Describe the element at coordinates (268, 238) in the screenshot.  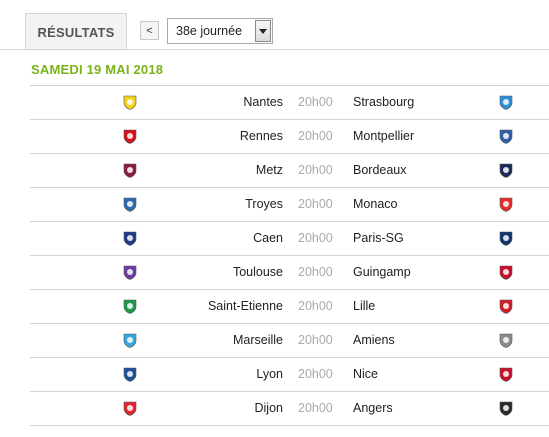
I see `home-team-name: Caen` at that location.